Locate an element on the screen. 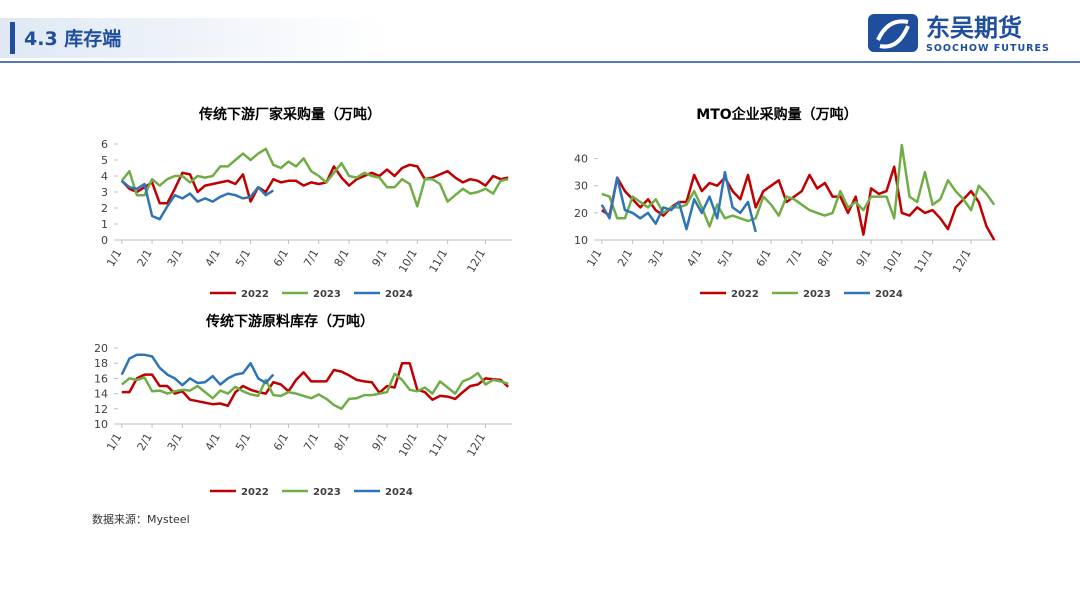 The height and width of the screenshot is (612, 1080). y-tick-label: 3 is located at coordinates (104, 192).